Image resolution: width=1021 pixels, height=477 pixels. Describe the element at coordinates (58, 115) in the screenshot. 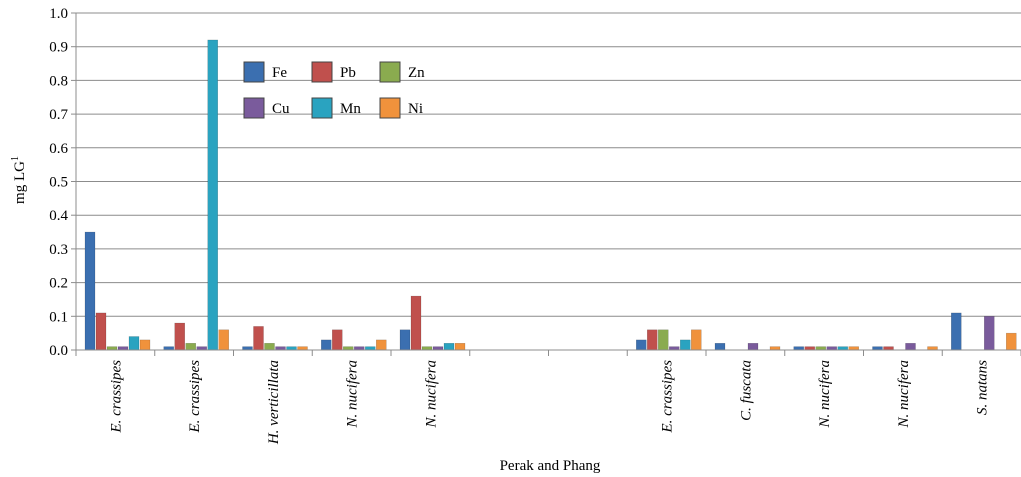

I see `y-tick-label: 0.7` at that location.